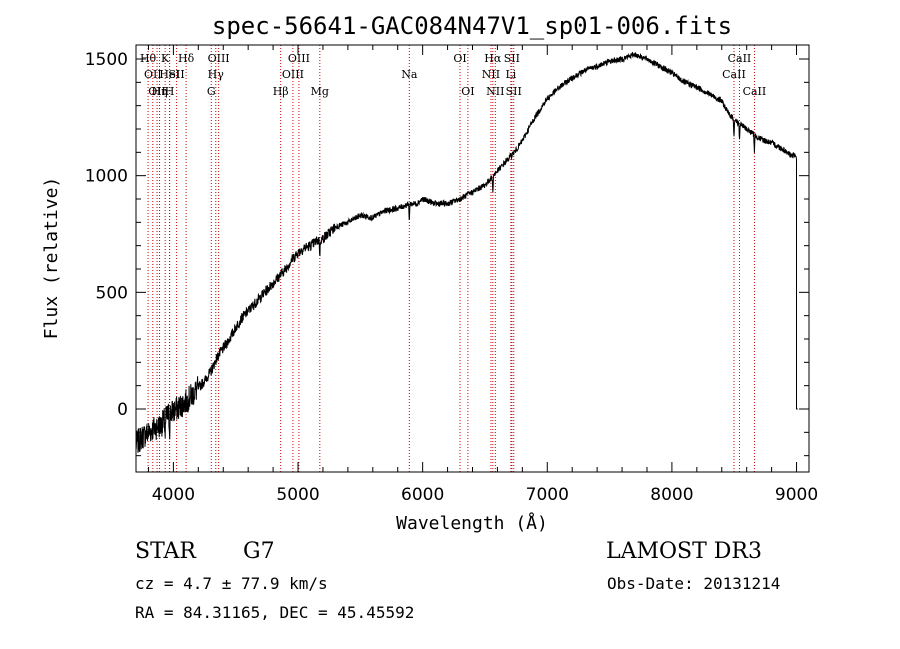  What do you see at coordinates (684, 551) in the screenshot?
I see `survey-name: LAMOST DR3` at bounding box center [684, 551].